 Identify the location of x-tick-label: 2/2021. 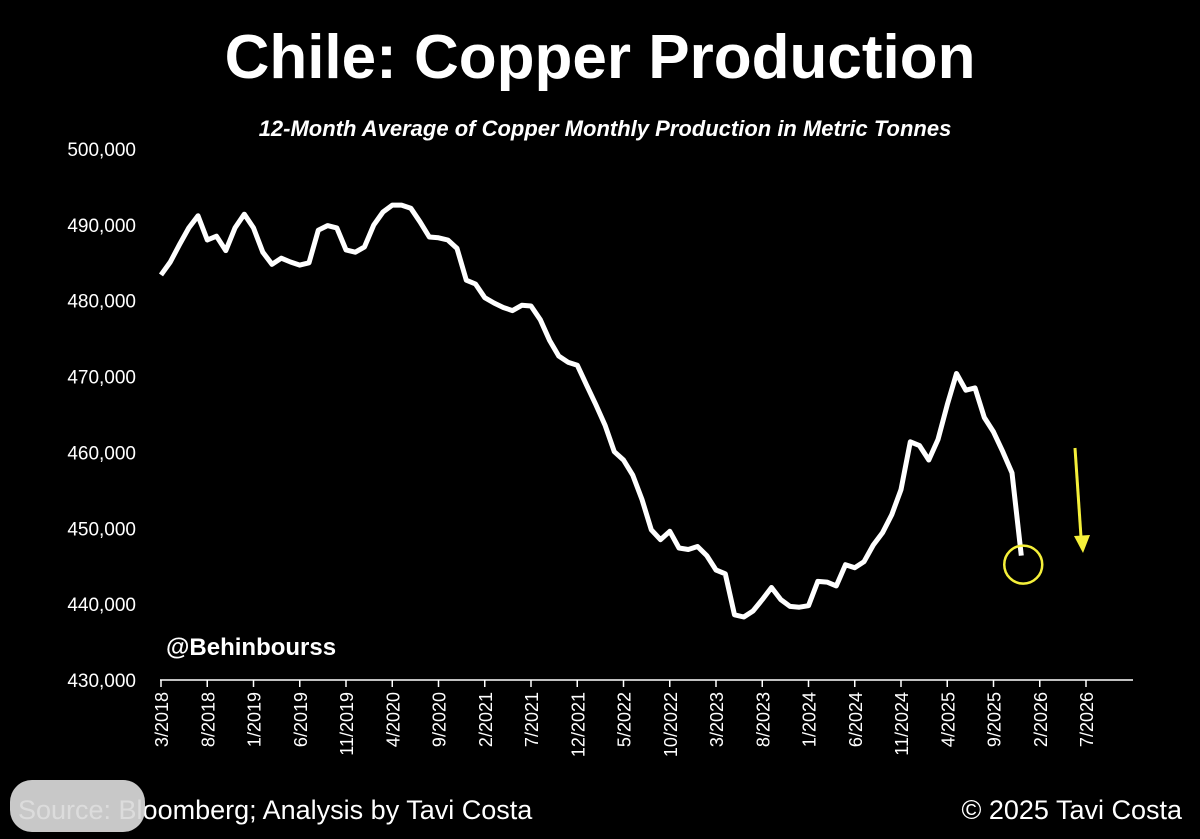
(486, 719).